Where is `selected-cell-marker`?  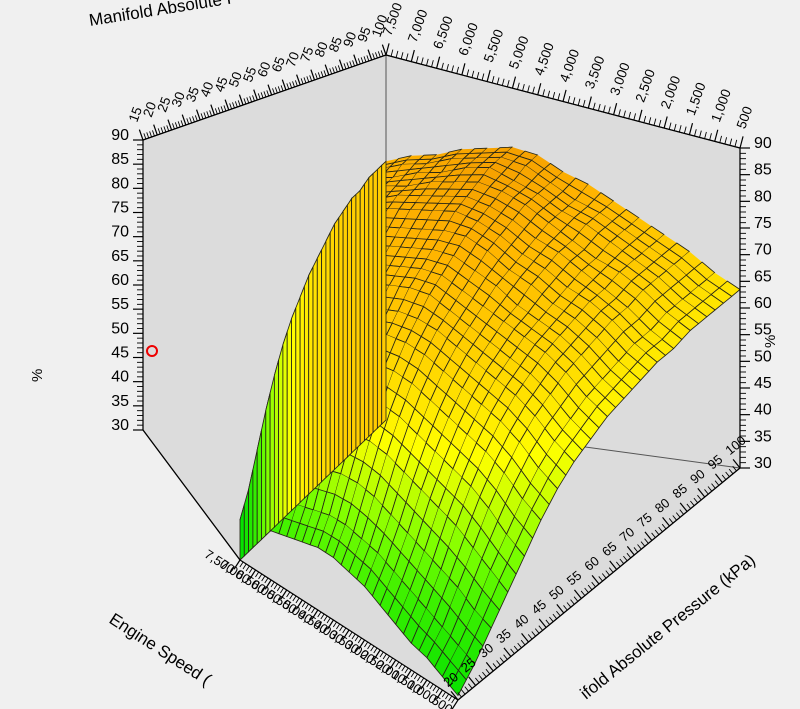
selected-cell-marker is located at coordinates (152, 351).